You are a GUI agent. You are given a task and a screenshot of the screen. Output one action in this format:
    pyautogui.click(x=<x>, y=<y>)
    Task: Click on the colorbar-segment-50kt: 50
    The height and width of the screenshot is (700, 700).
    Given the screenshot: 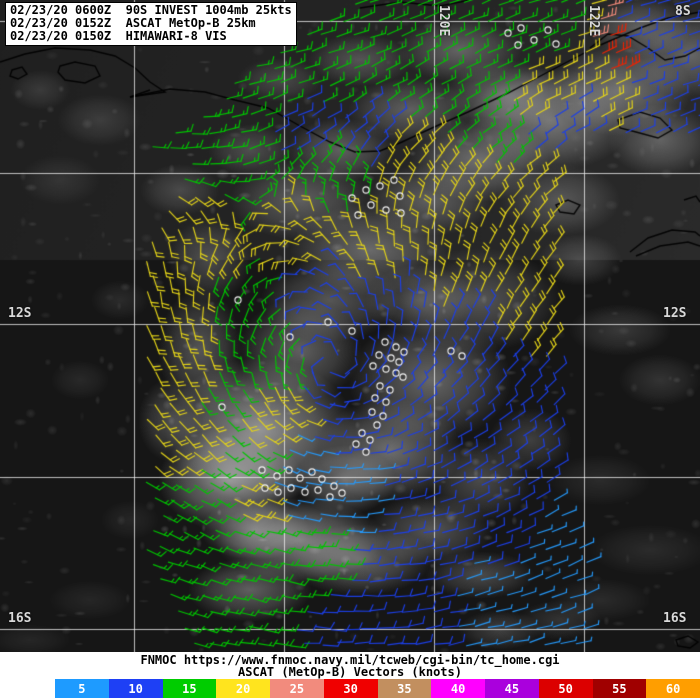 What is the action you would take?
    pyautogui.click(x=565, y=688)
    